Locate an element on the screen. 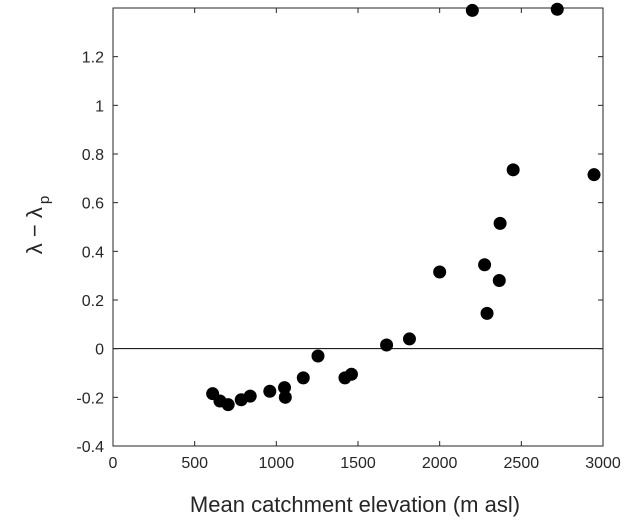  y-tick-label: 1.2 is located at coordinates (93, 58).